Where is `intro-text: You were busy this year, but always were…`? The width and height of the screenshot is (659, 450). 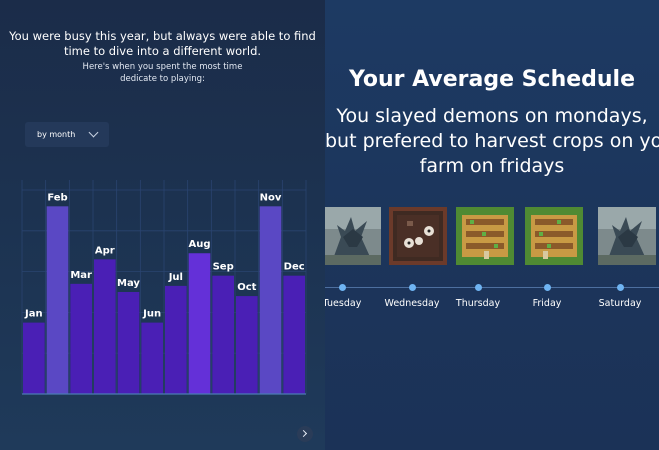 intro-text: You were busy this year, but always were… is located at coordinates (162, 36).